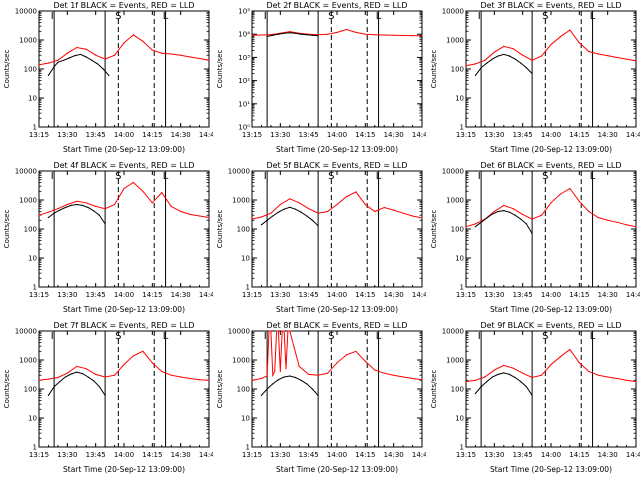 Image resolution: width=640 pixels, height=480 pixels. I want to click on interval-label: L, so click(166, 16).